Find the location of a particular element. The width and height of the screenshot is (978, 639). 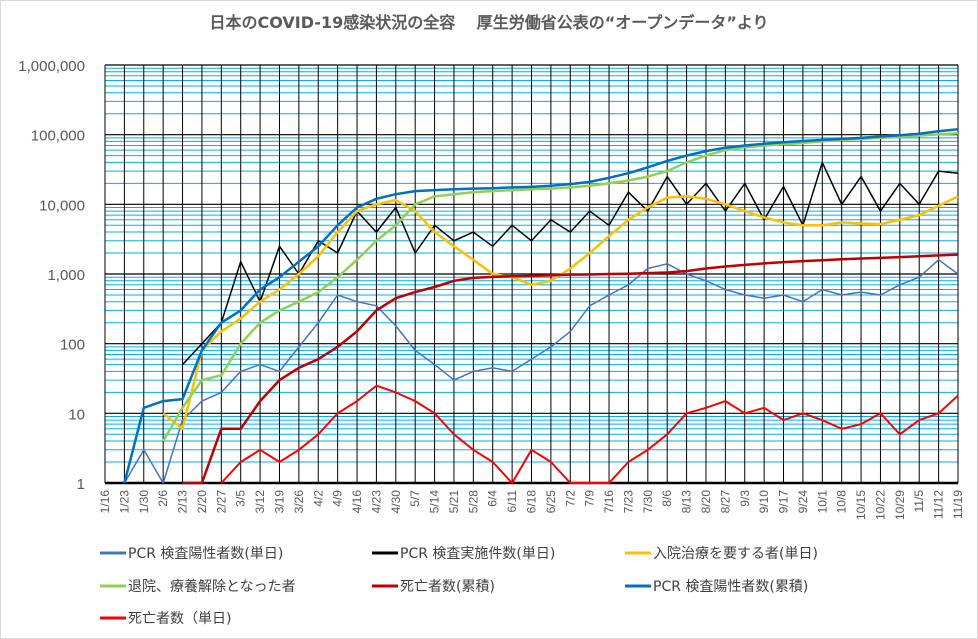

y-tick-label: 100,000 is located at coordinates (58, 136).